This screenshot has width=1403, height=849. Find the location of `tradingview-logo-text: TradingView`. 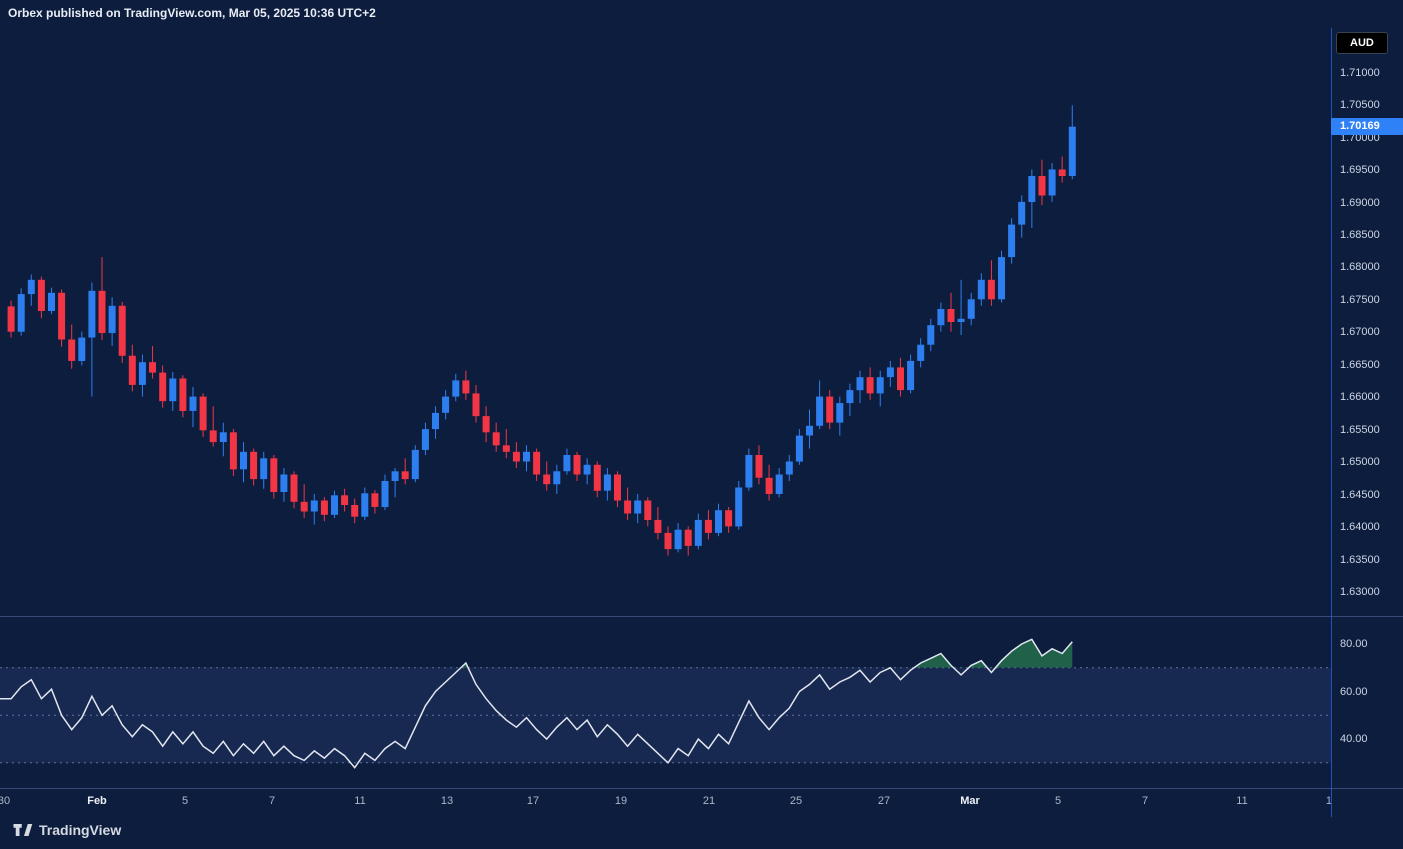

tradingview-logo-text: TradingView is located at coordinates (80, 830).